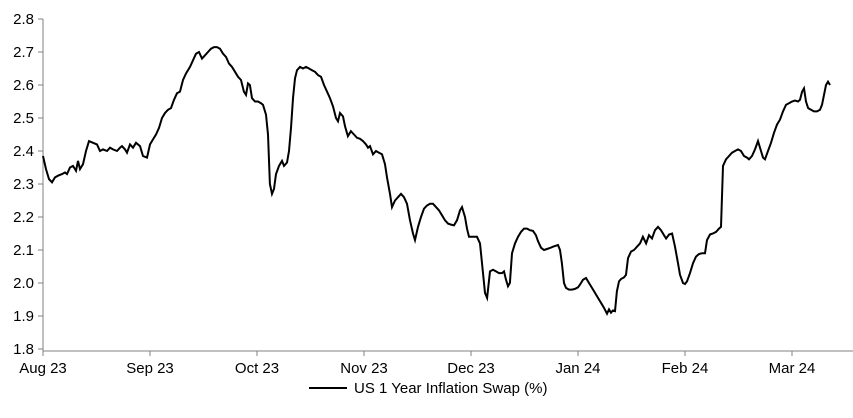 This screenshot has width=853, height=418. I want to click on y-axis: 1.8 1.9 2.0 2.1 2.2 2.3 2.4 2.5 2.6 2.7 2.8, so click(28, 184).